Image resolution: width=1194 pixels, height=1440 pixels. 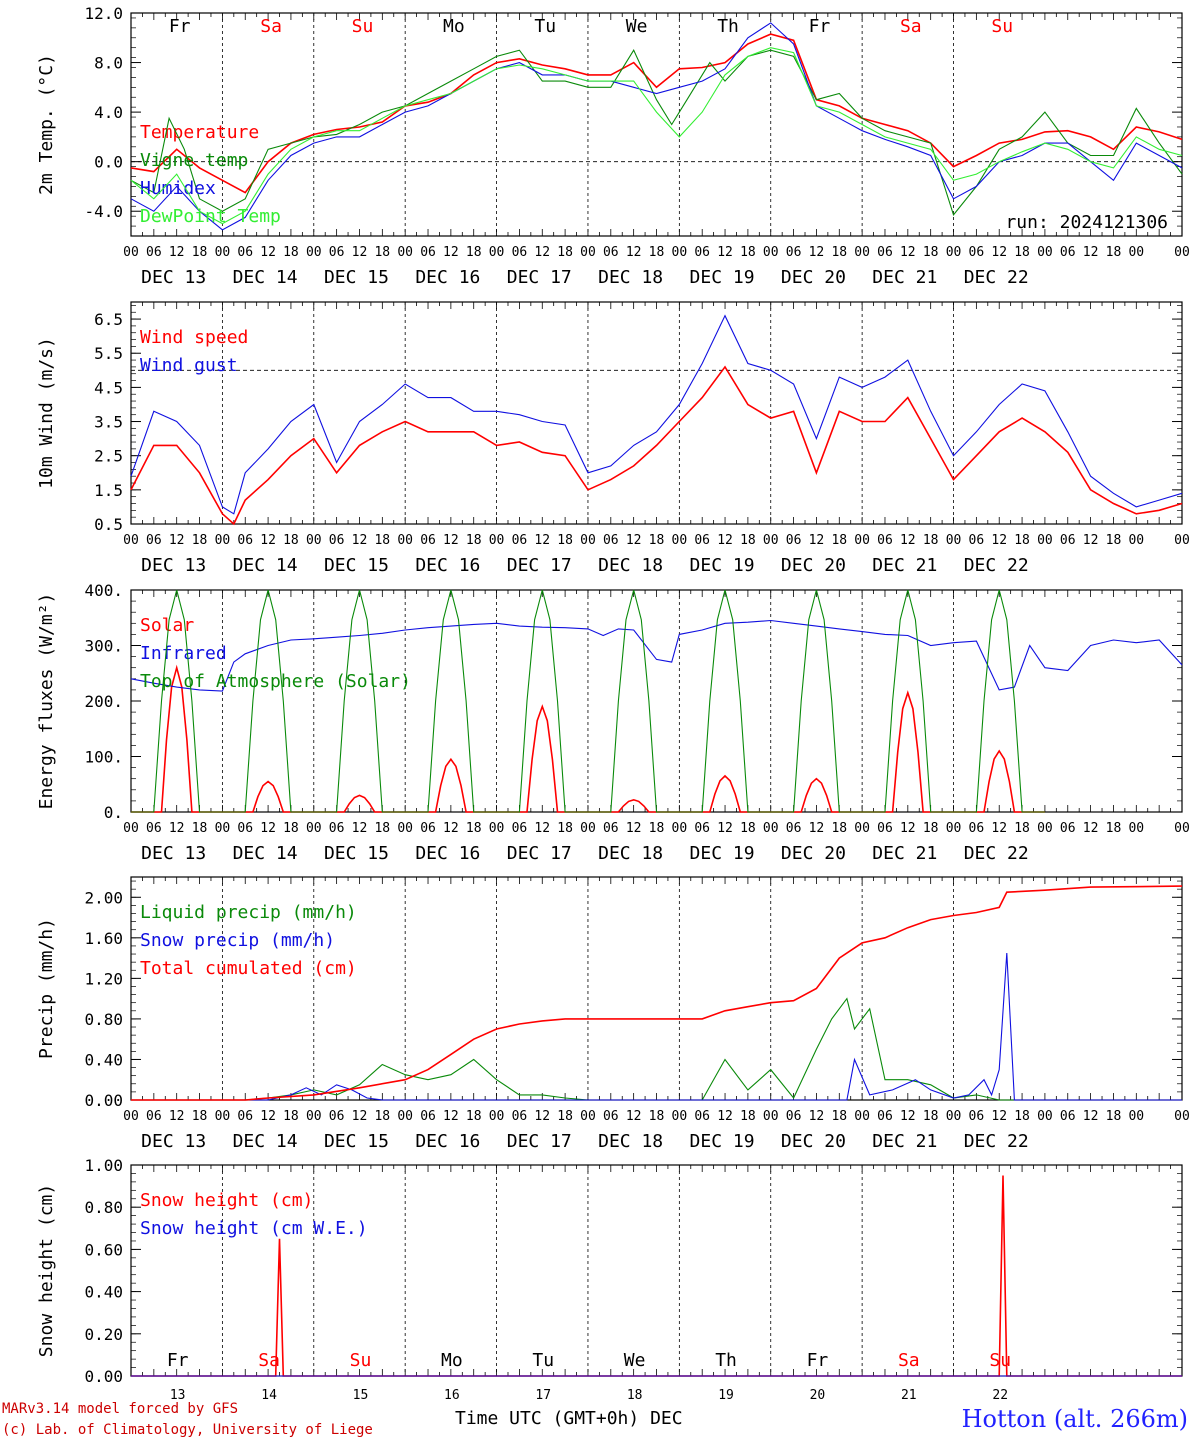 What do you see at coordinates (656, 655) in the screenshot?
I see `series-line-infrared` at bounding box center [656, 655].